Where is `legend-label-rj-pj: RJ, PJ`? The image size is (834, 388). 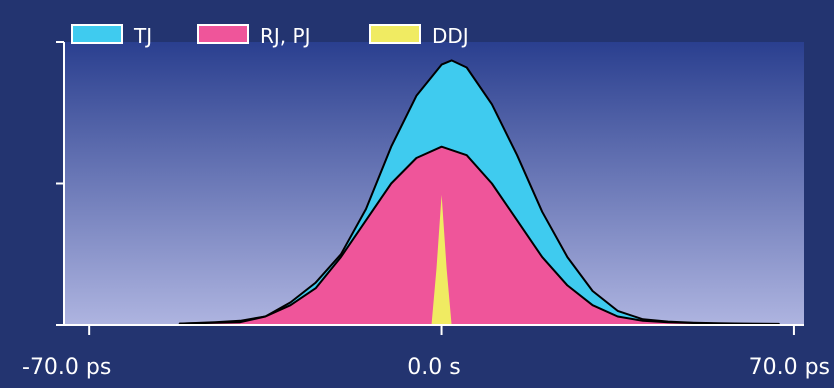
legend-label-rj-pj: RJ, PJ is located at coordinates (285, 36).